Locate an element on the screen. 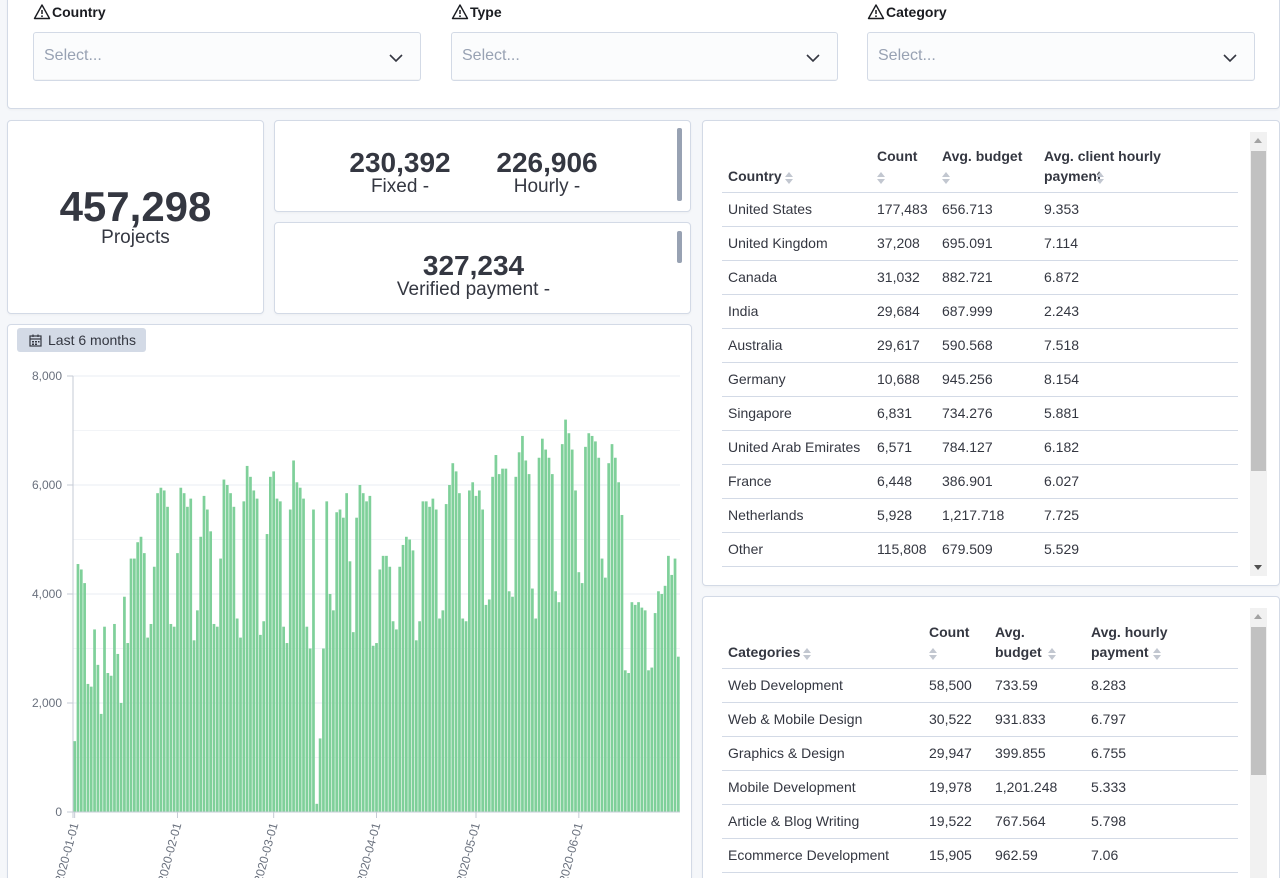  filter-label-category: Category is located at coordinates (907, 12).